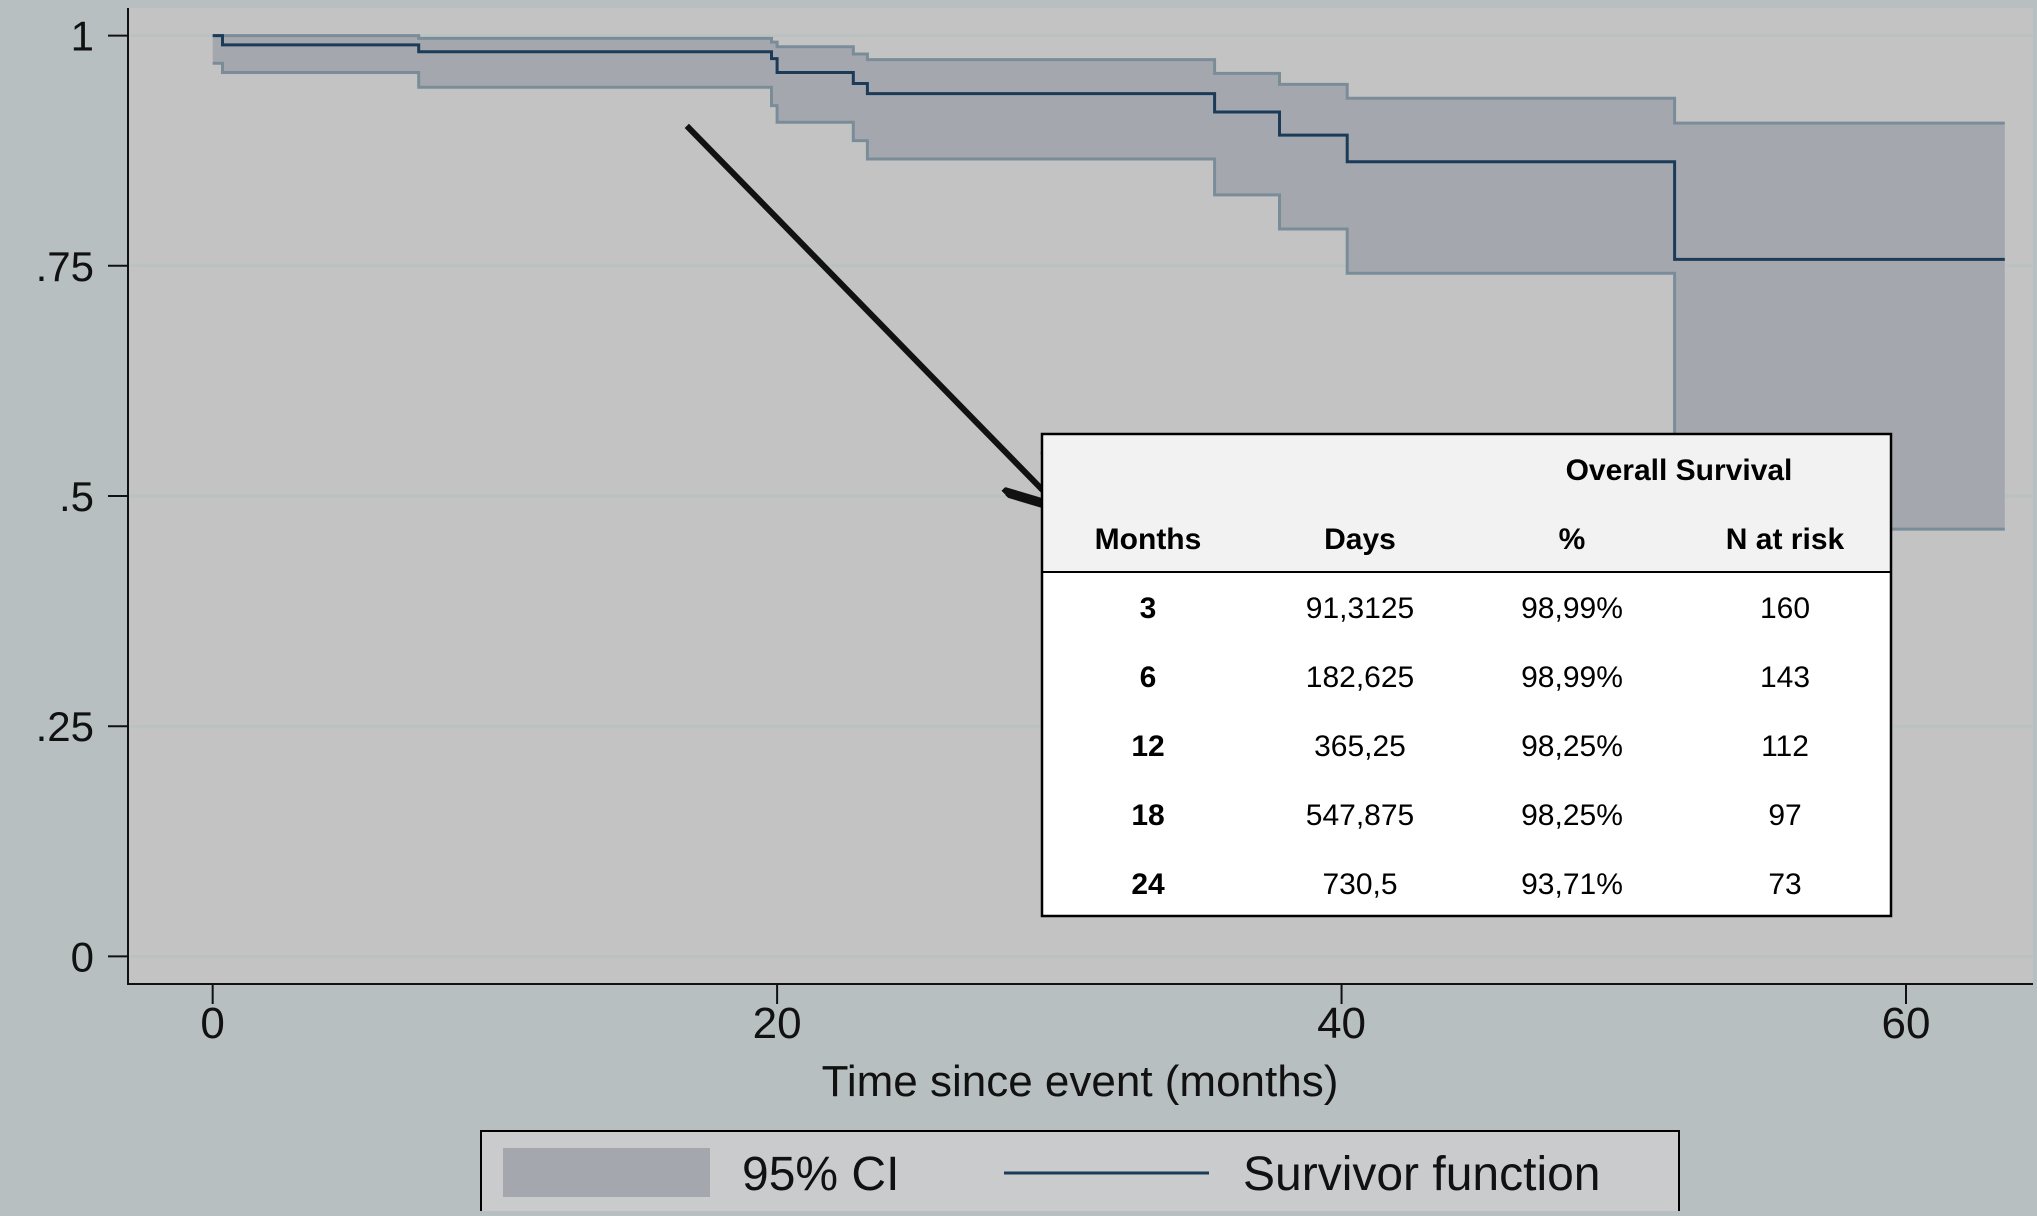  What do you see at coordinates (820, 1174) in the screenshot?
I see `legend-ci-label: 95% CI` at bounding box center [820, 1174].